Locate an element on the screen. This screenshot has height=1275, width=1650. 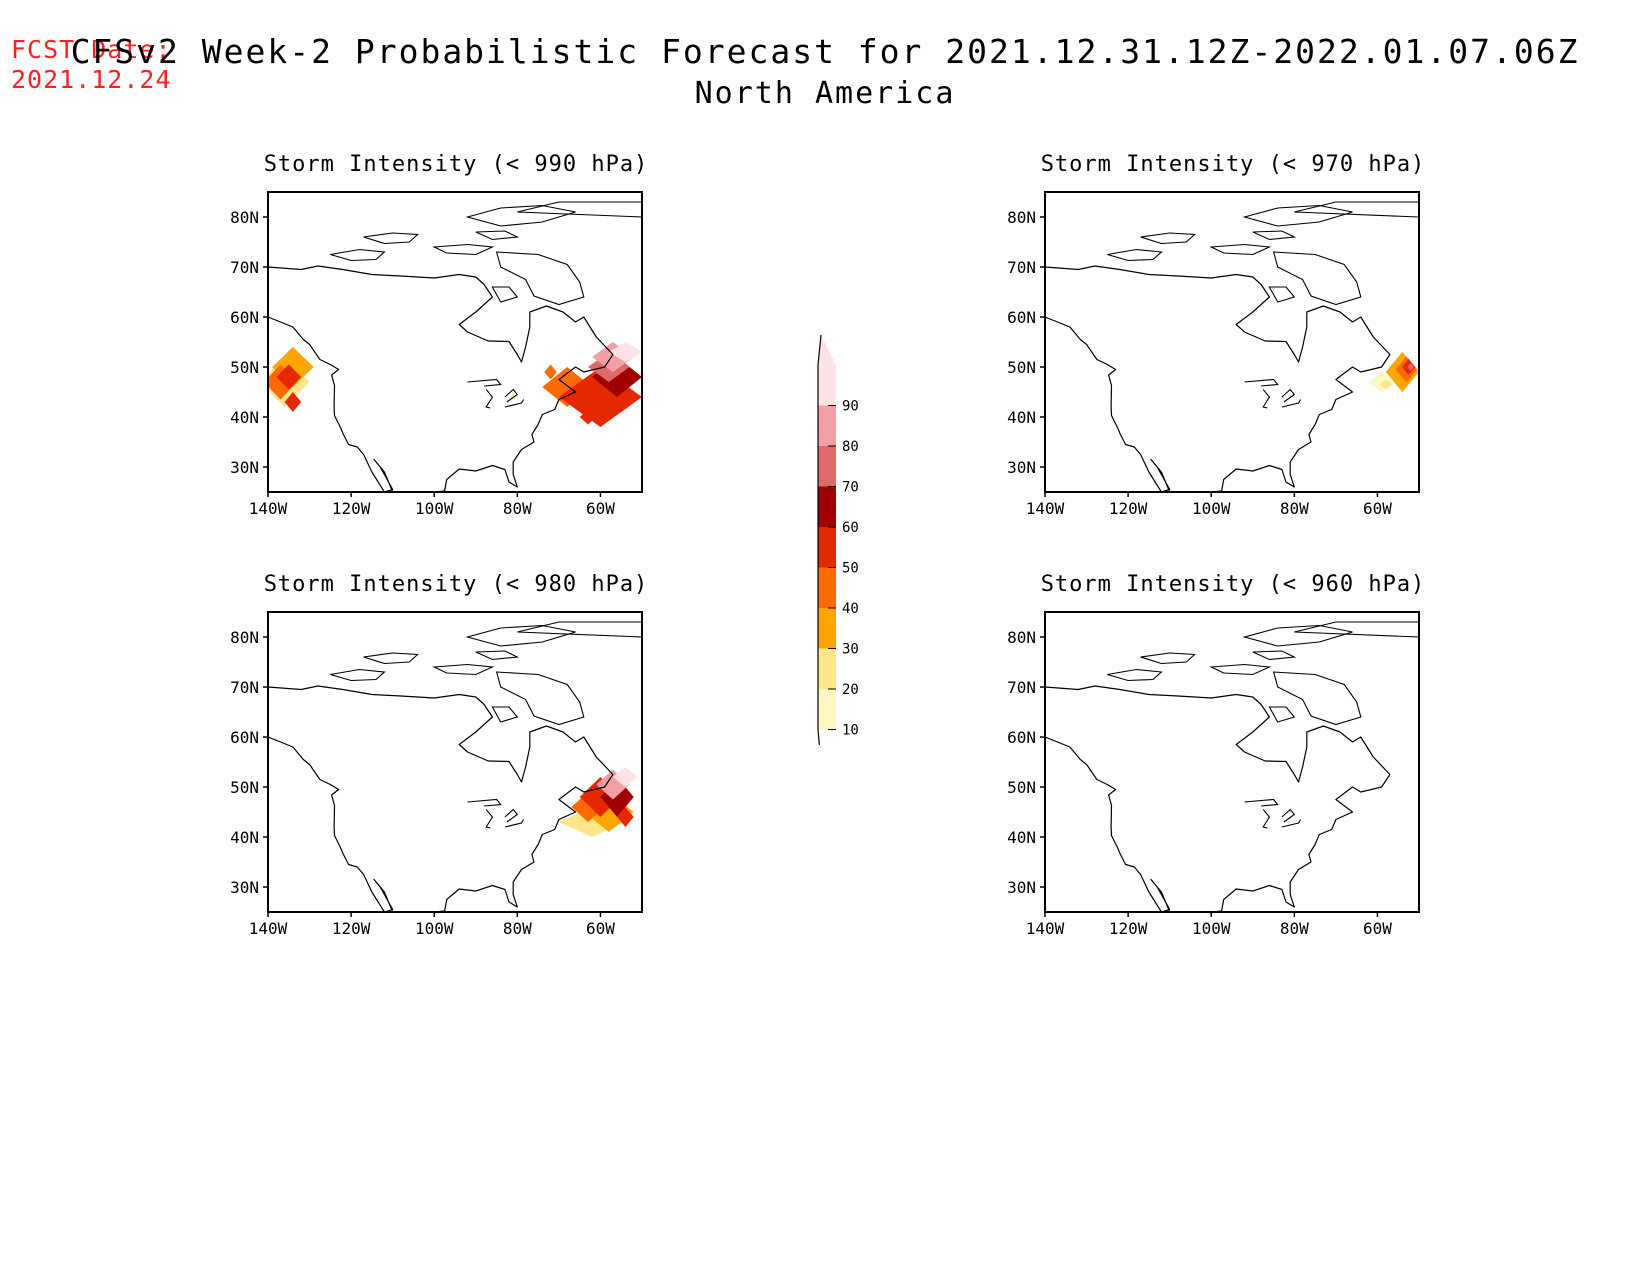
colorbar-label: 50 is located at coordinates (850, 569).